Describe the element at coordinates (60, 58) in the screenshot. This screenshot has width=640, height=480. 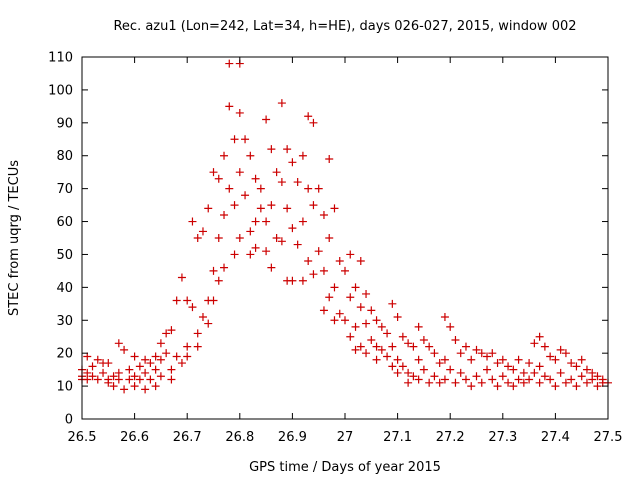
I see `y-tick-label: 110` at that location.